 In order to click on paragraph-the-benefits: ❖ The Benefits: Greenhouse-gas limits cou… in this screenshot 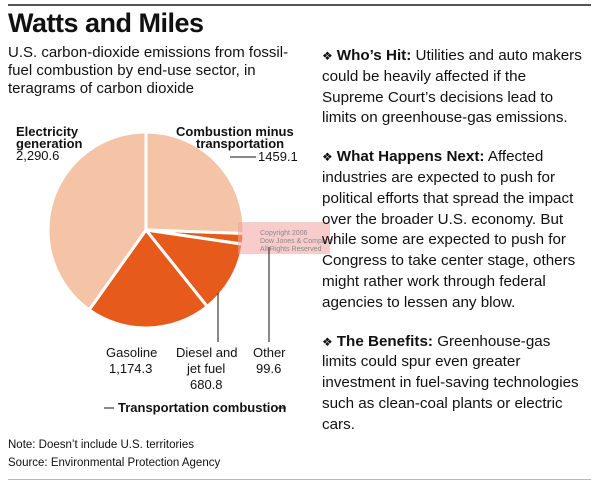, I will do `click(454, 384)`.